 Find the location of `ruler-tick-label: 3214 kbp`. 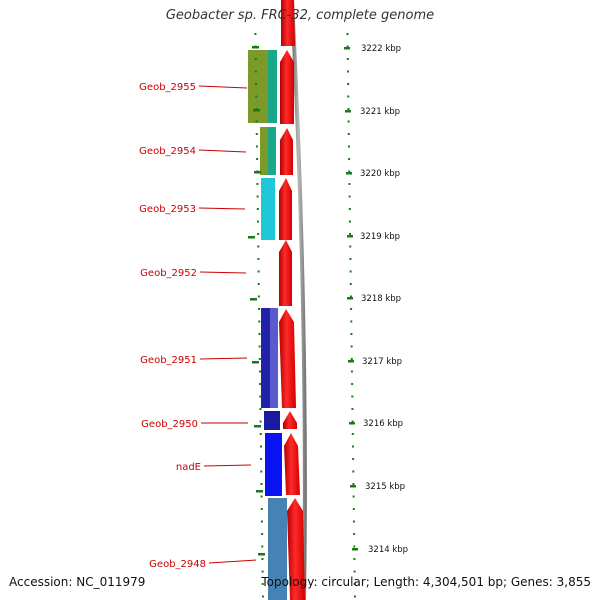

ruler-tick-label: 3214 kbp is located at coordinates (388, 550).